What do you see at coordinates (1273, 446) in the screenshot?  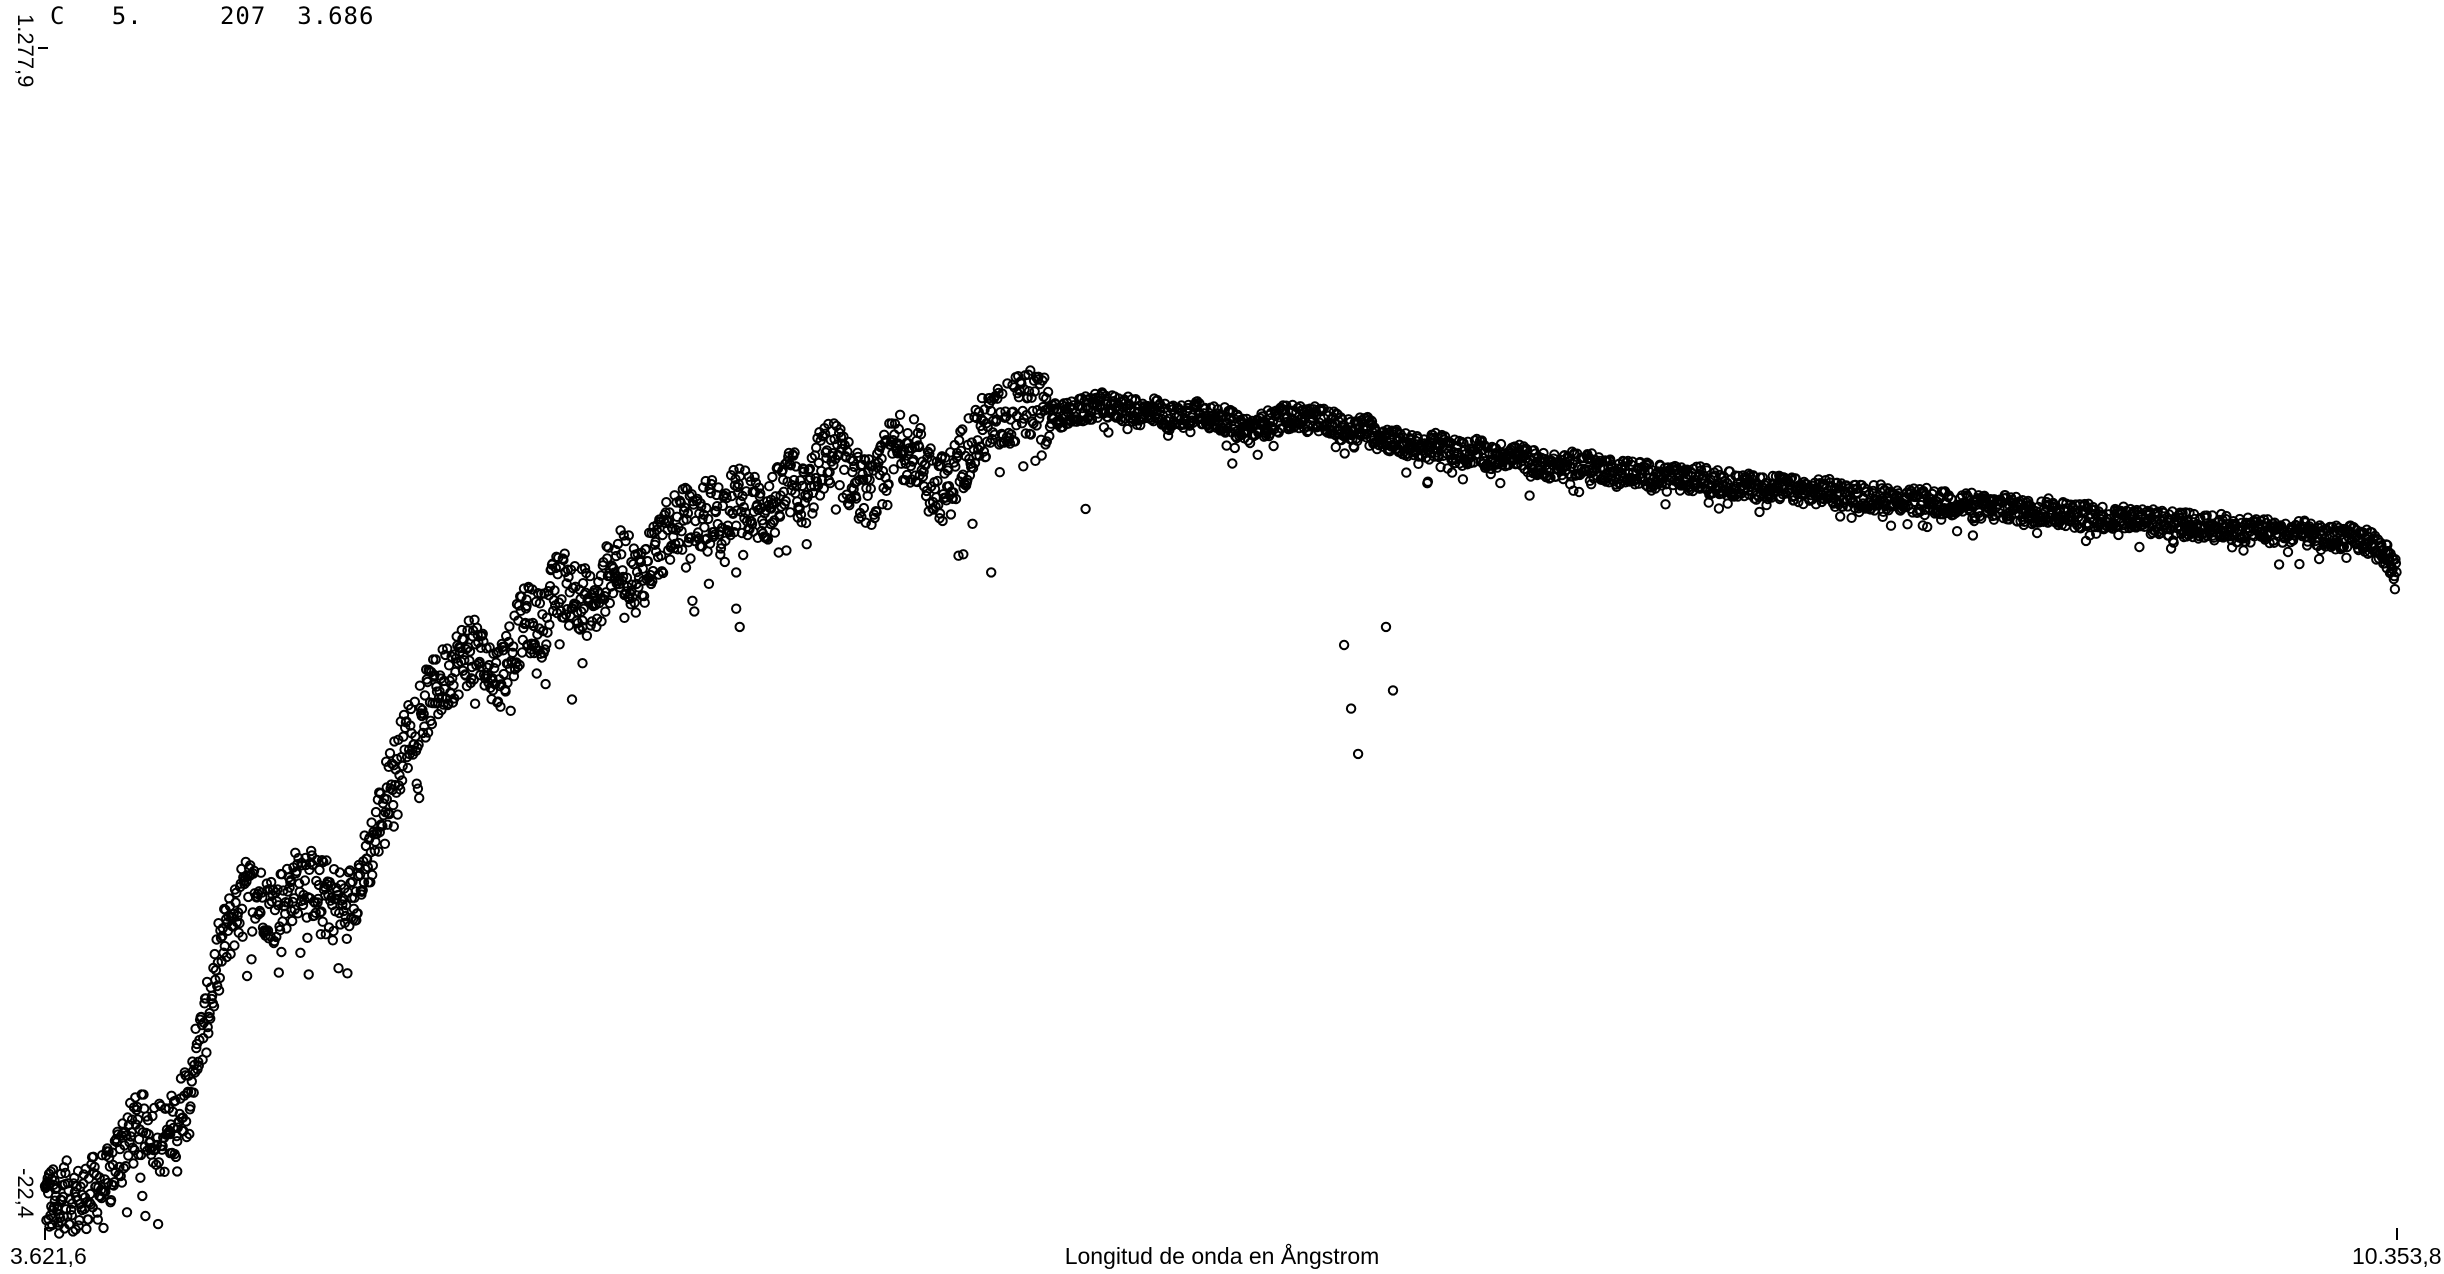 I see `data-point-1946` at bounding box center [1273, 446].